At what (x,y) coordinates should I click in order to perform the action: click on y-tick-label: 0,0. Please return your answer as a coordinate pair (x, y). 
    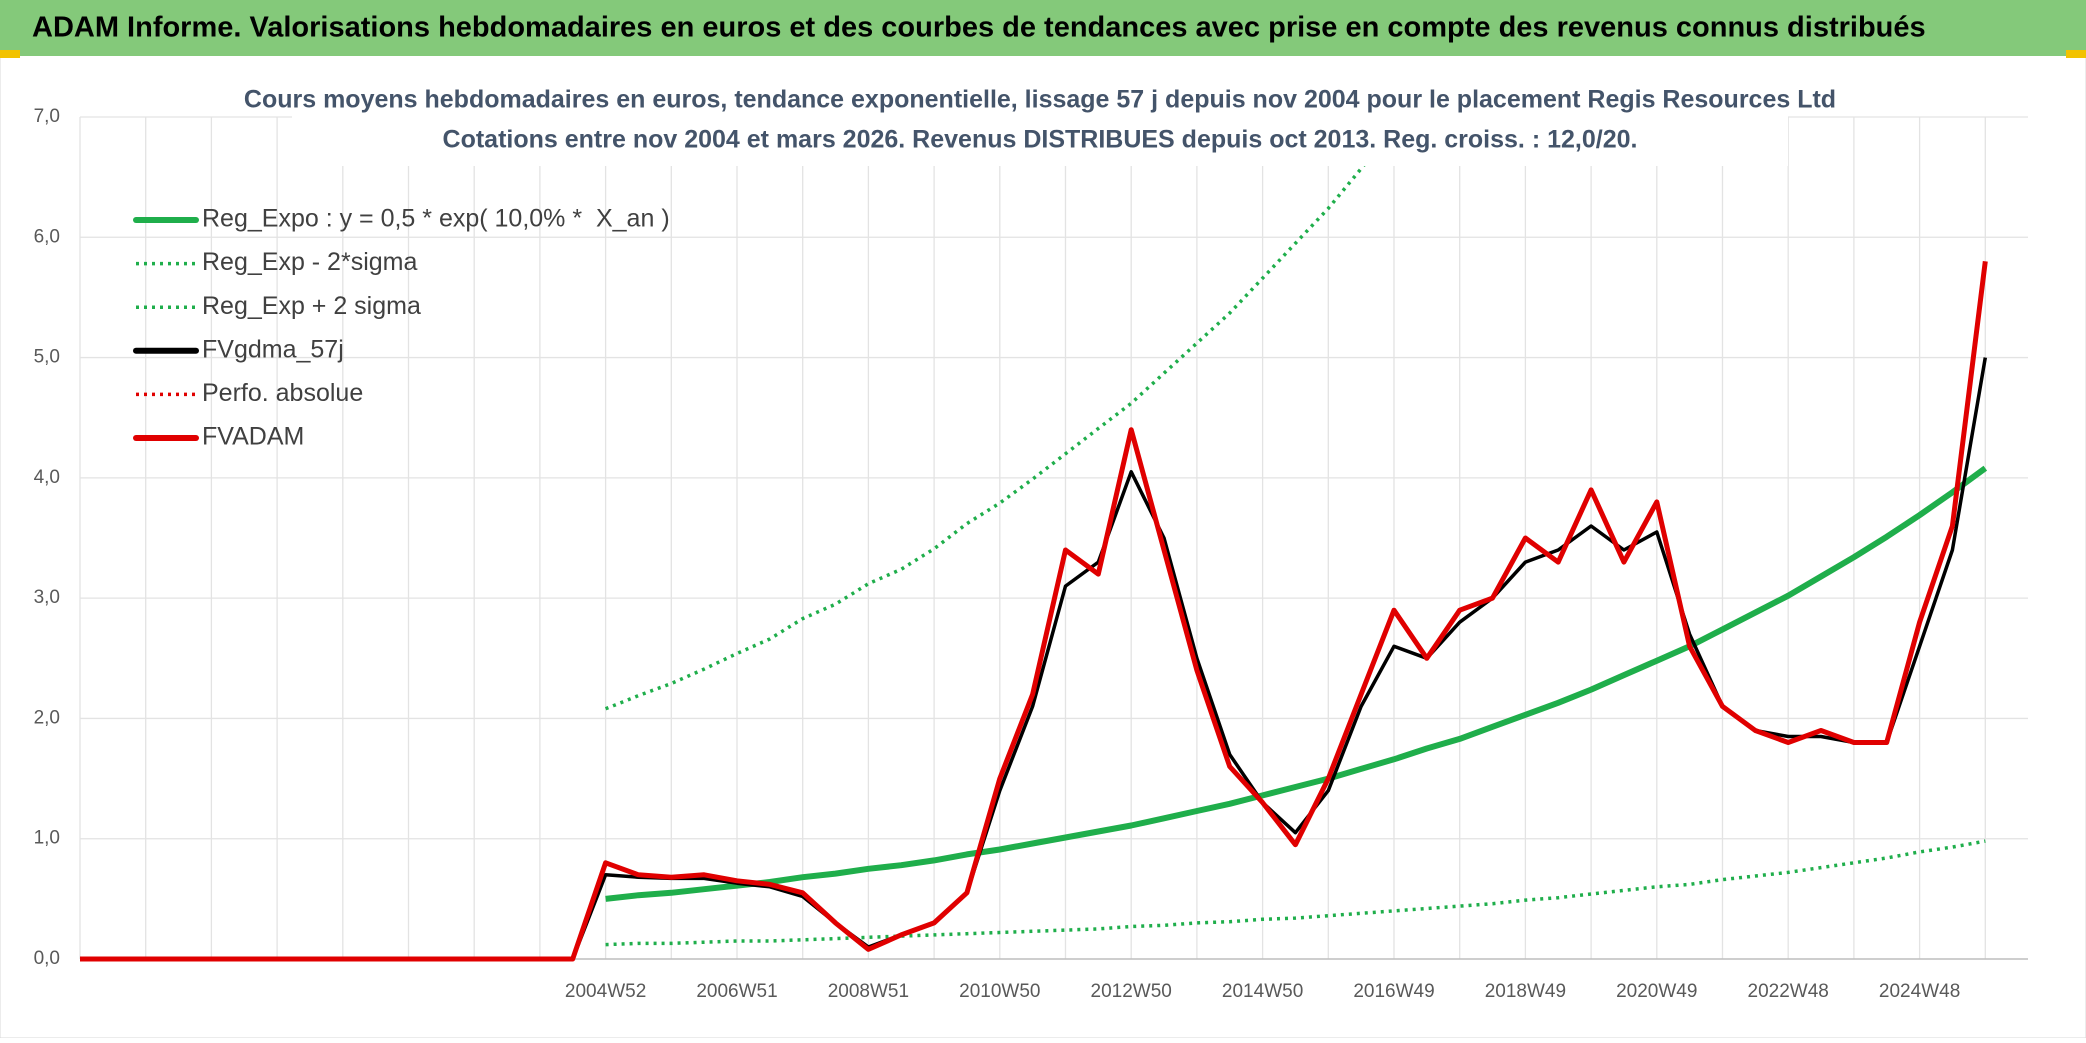
    Looking at the image, I should click on (47, 958).